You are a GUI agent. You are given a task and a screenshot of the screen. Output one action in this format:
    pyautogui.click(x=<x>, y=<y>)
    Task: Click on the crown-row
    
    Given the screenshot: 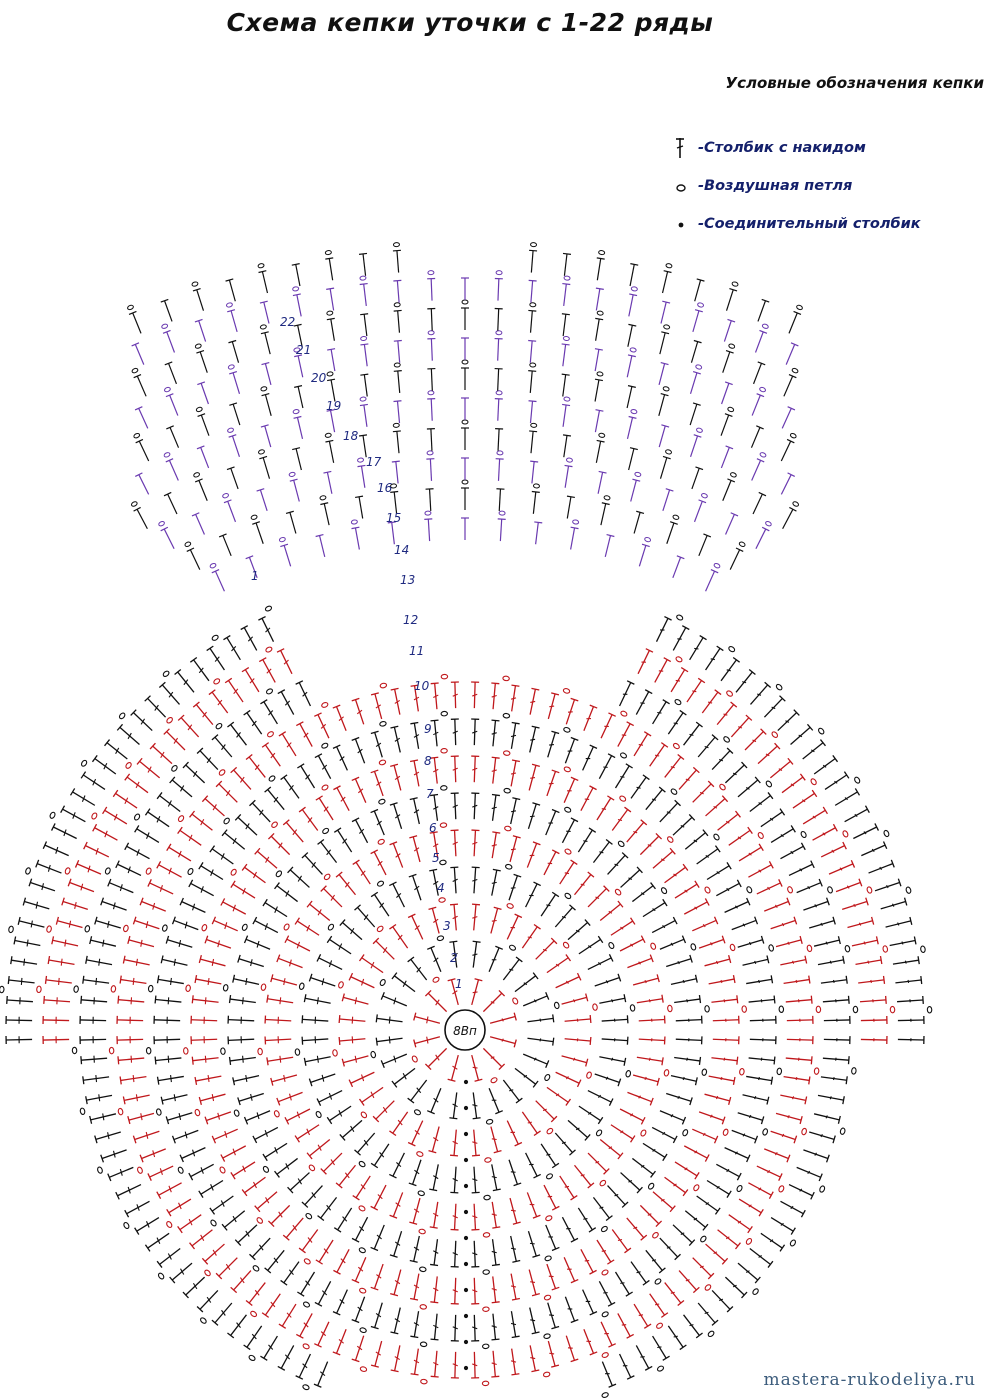 What is the action you would take?
    pyautogui.click(x=465, y=1030)
    